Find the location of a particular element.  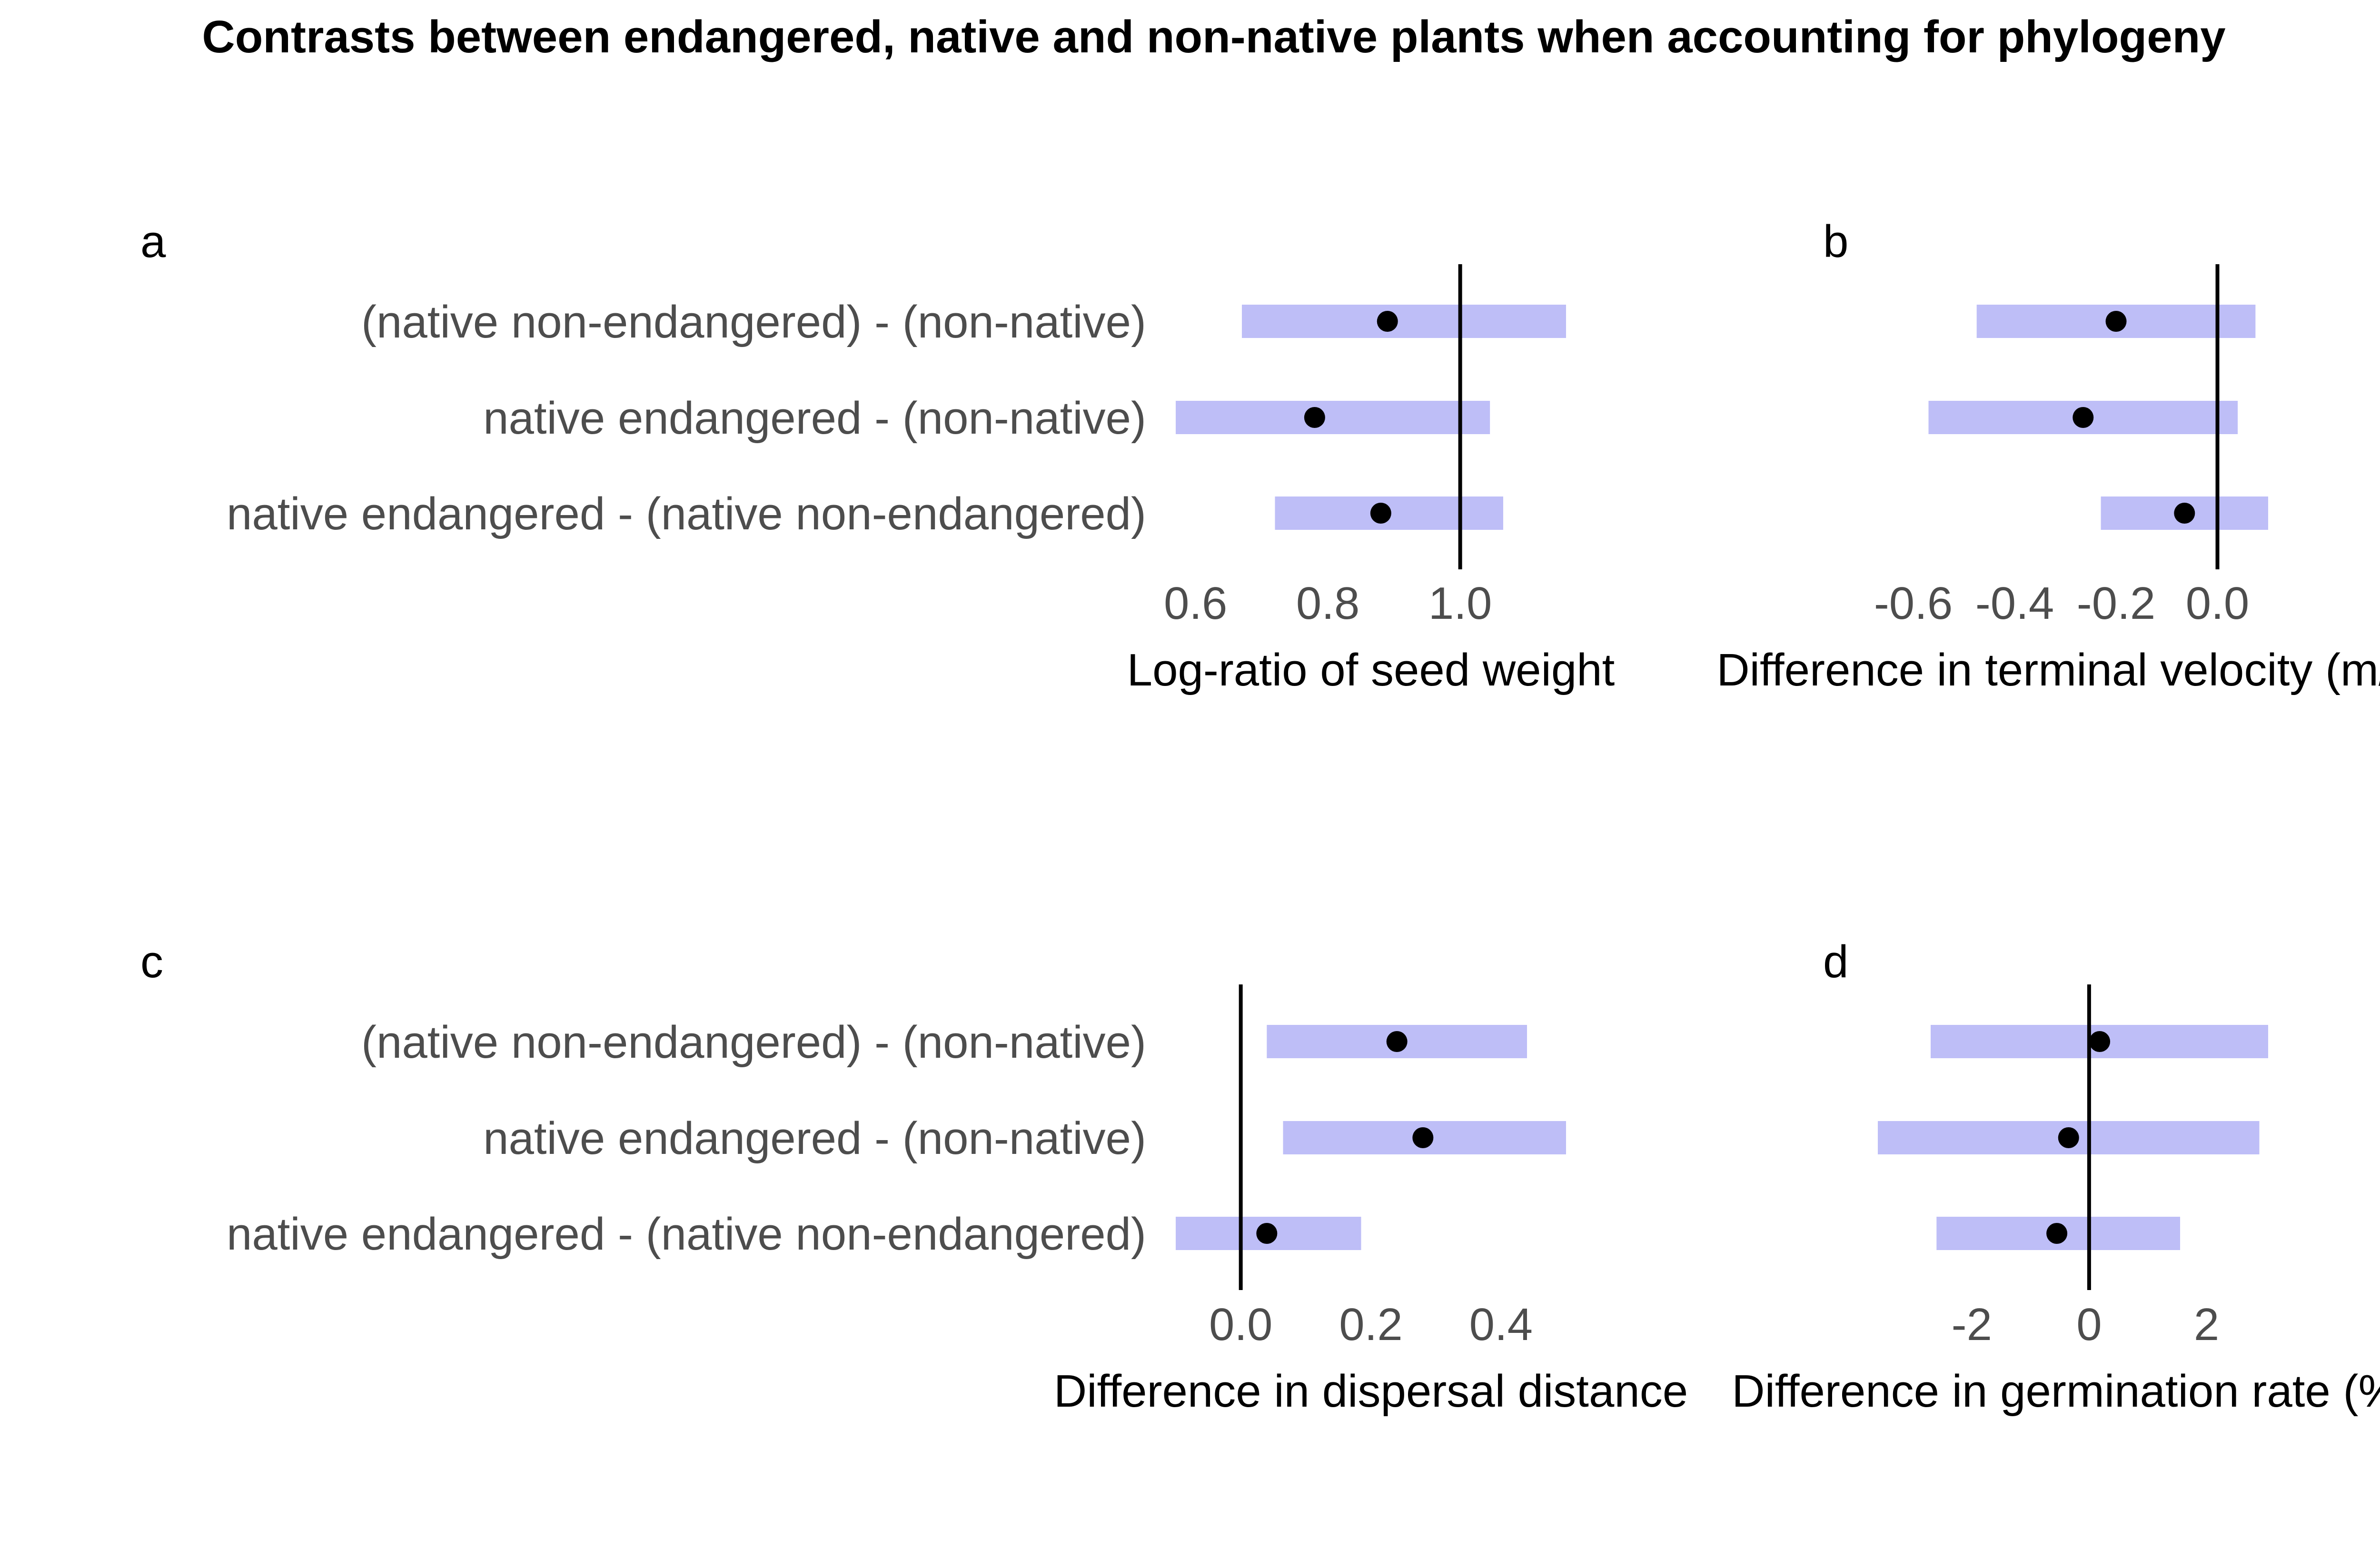

panel-tag-d: d is located at coordinates (1835, 961).